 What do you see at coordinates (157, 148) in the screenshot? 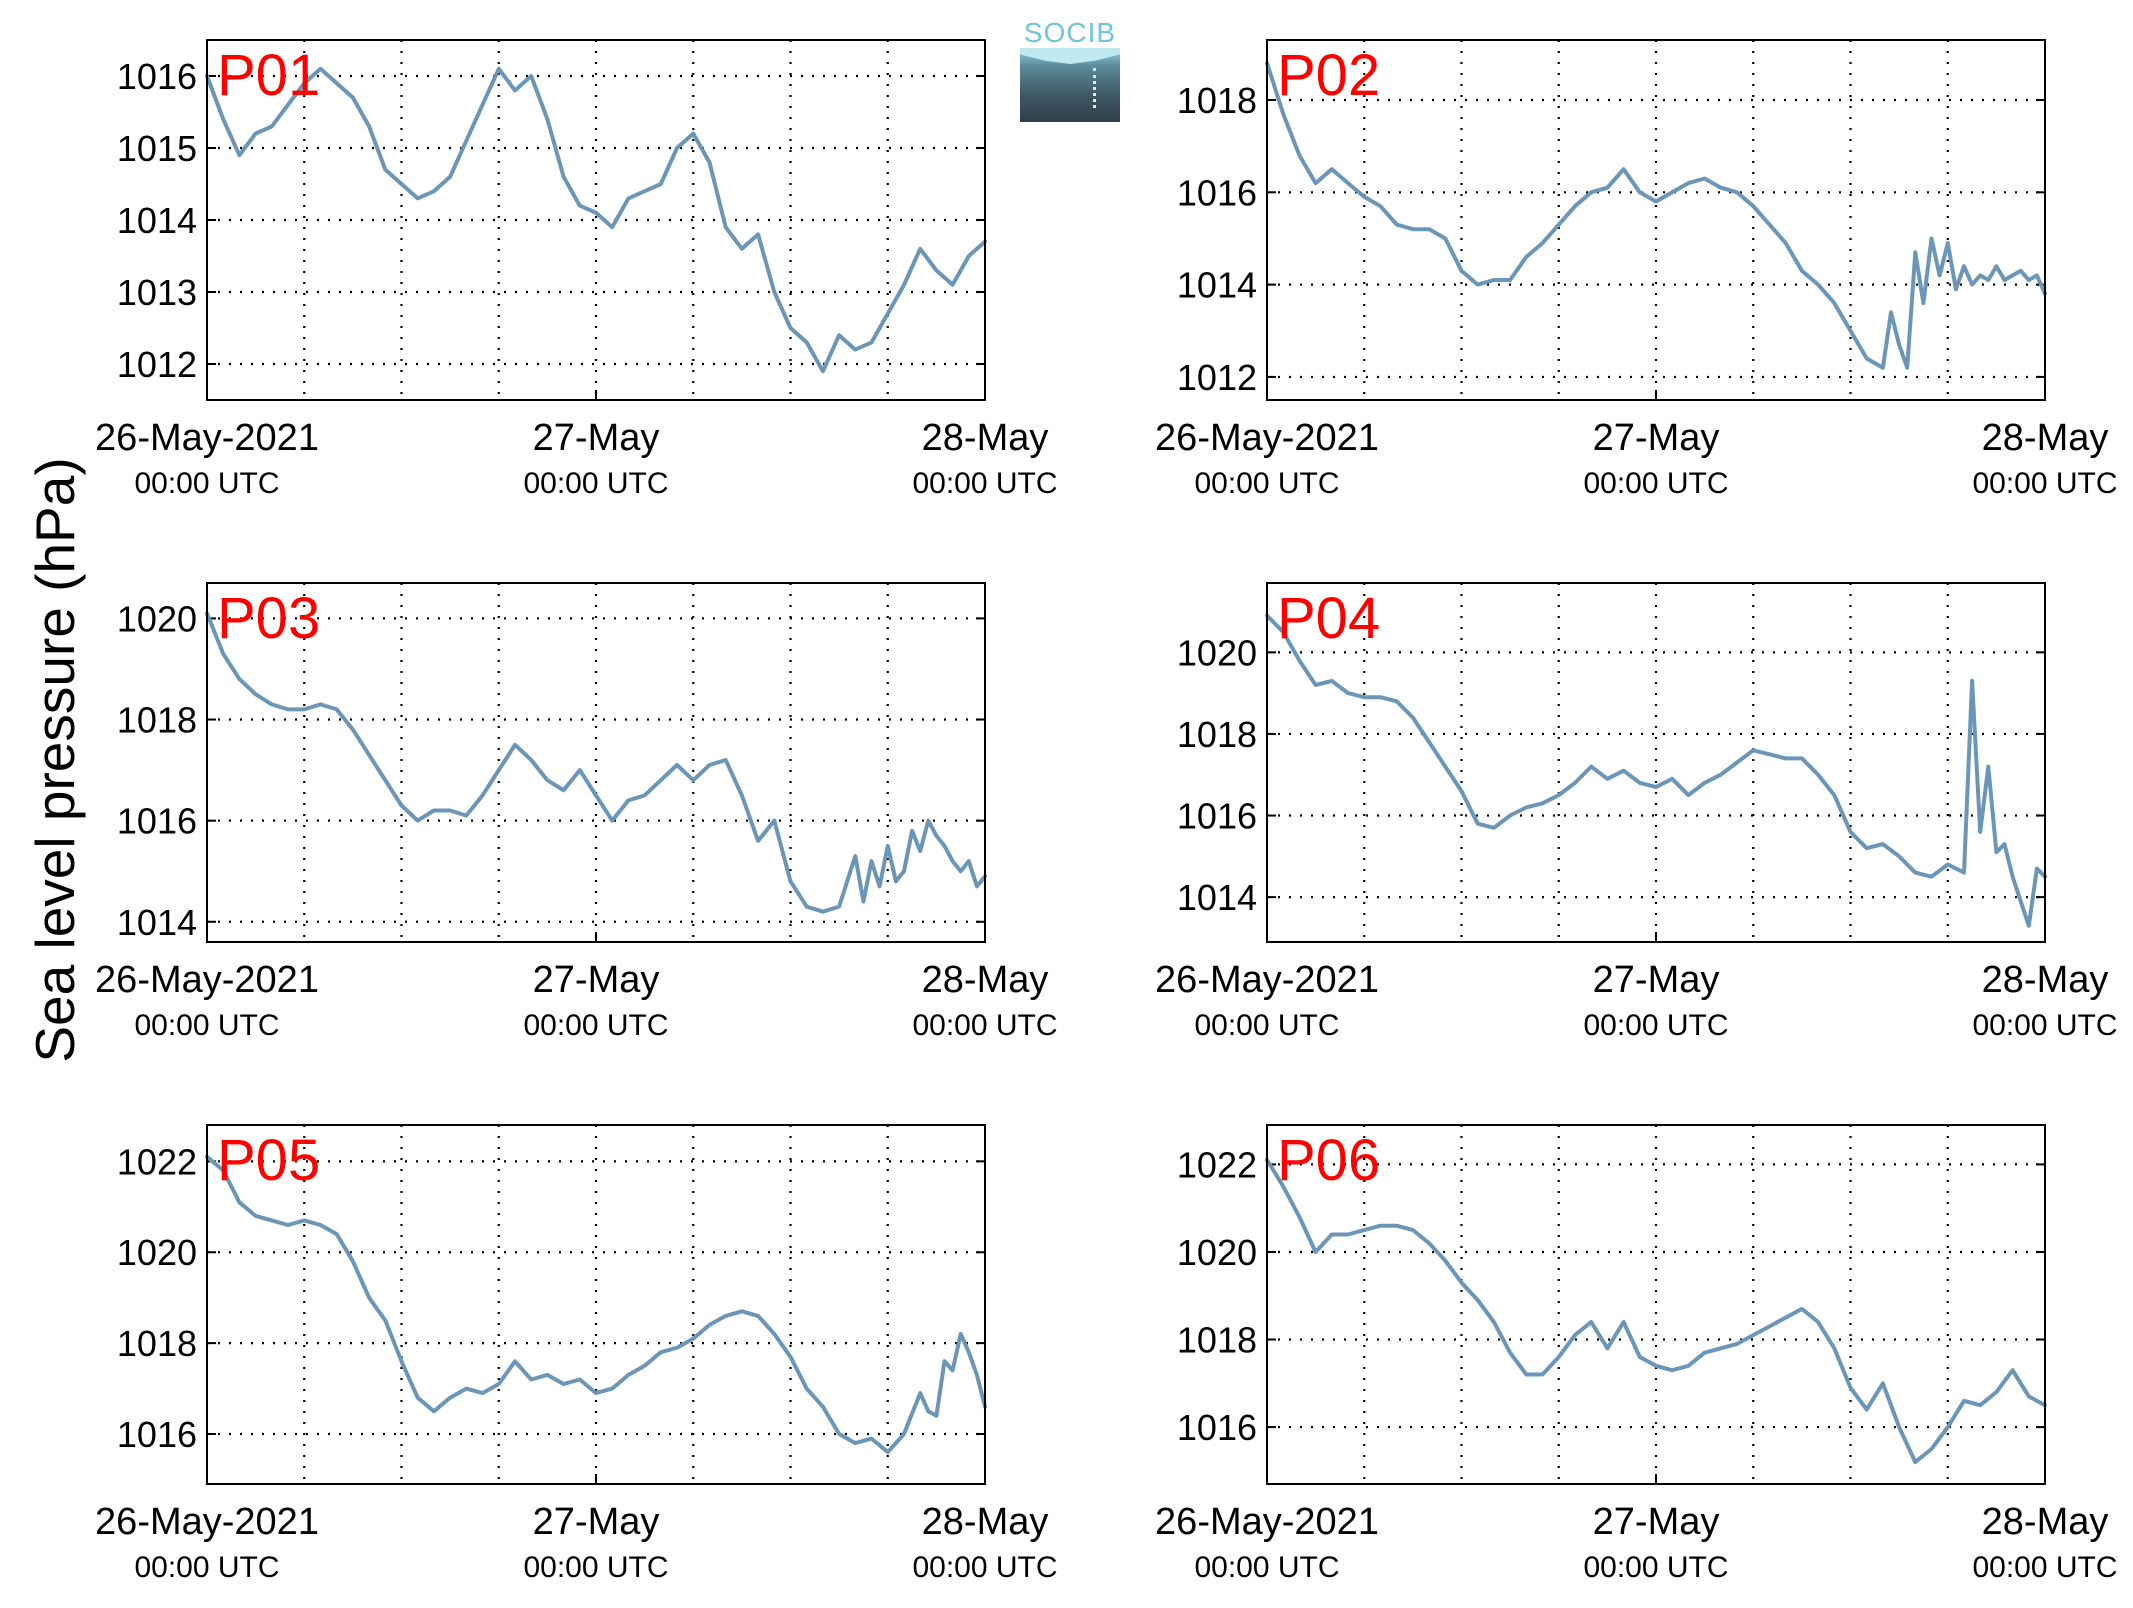
I see `y-tick-label: 1015` at bounding box center [157, 148].